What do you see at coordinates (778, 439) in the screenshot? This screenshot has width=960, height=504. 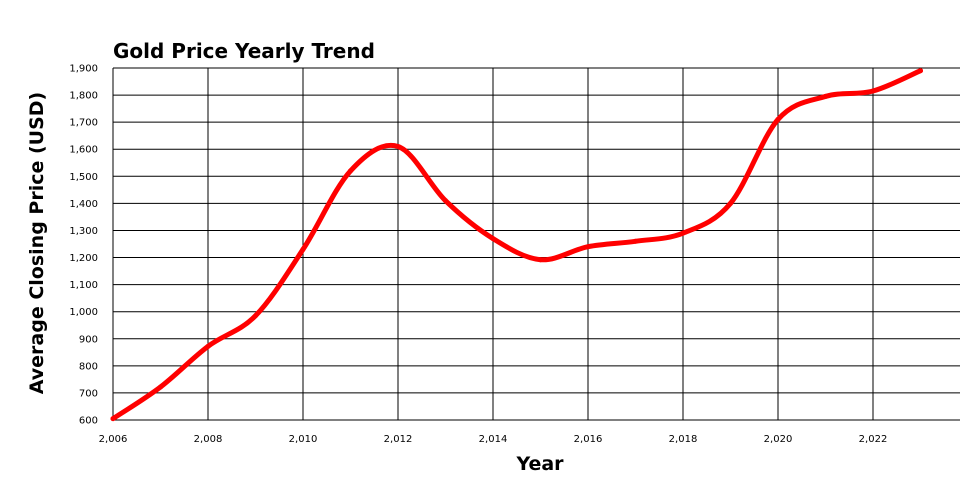 I see `x-tick-label: 2,020` at bounding box center [778, 439].